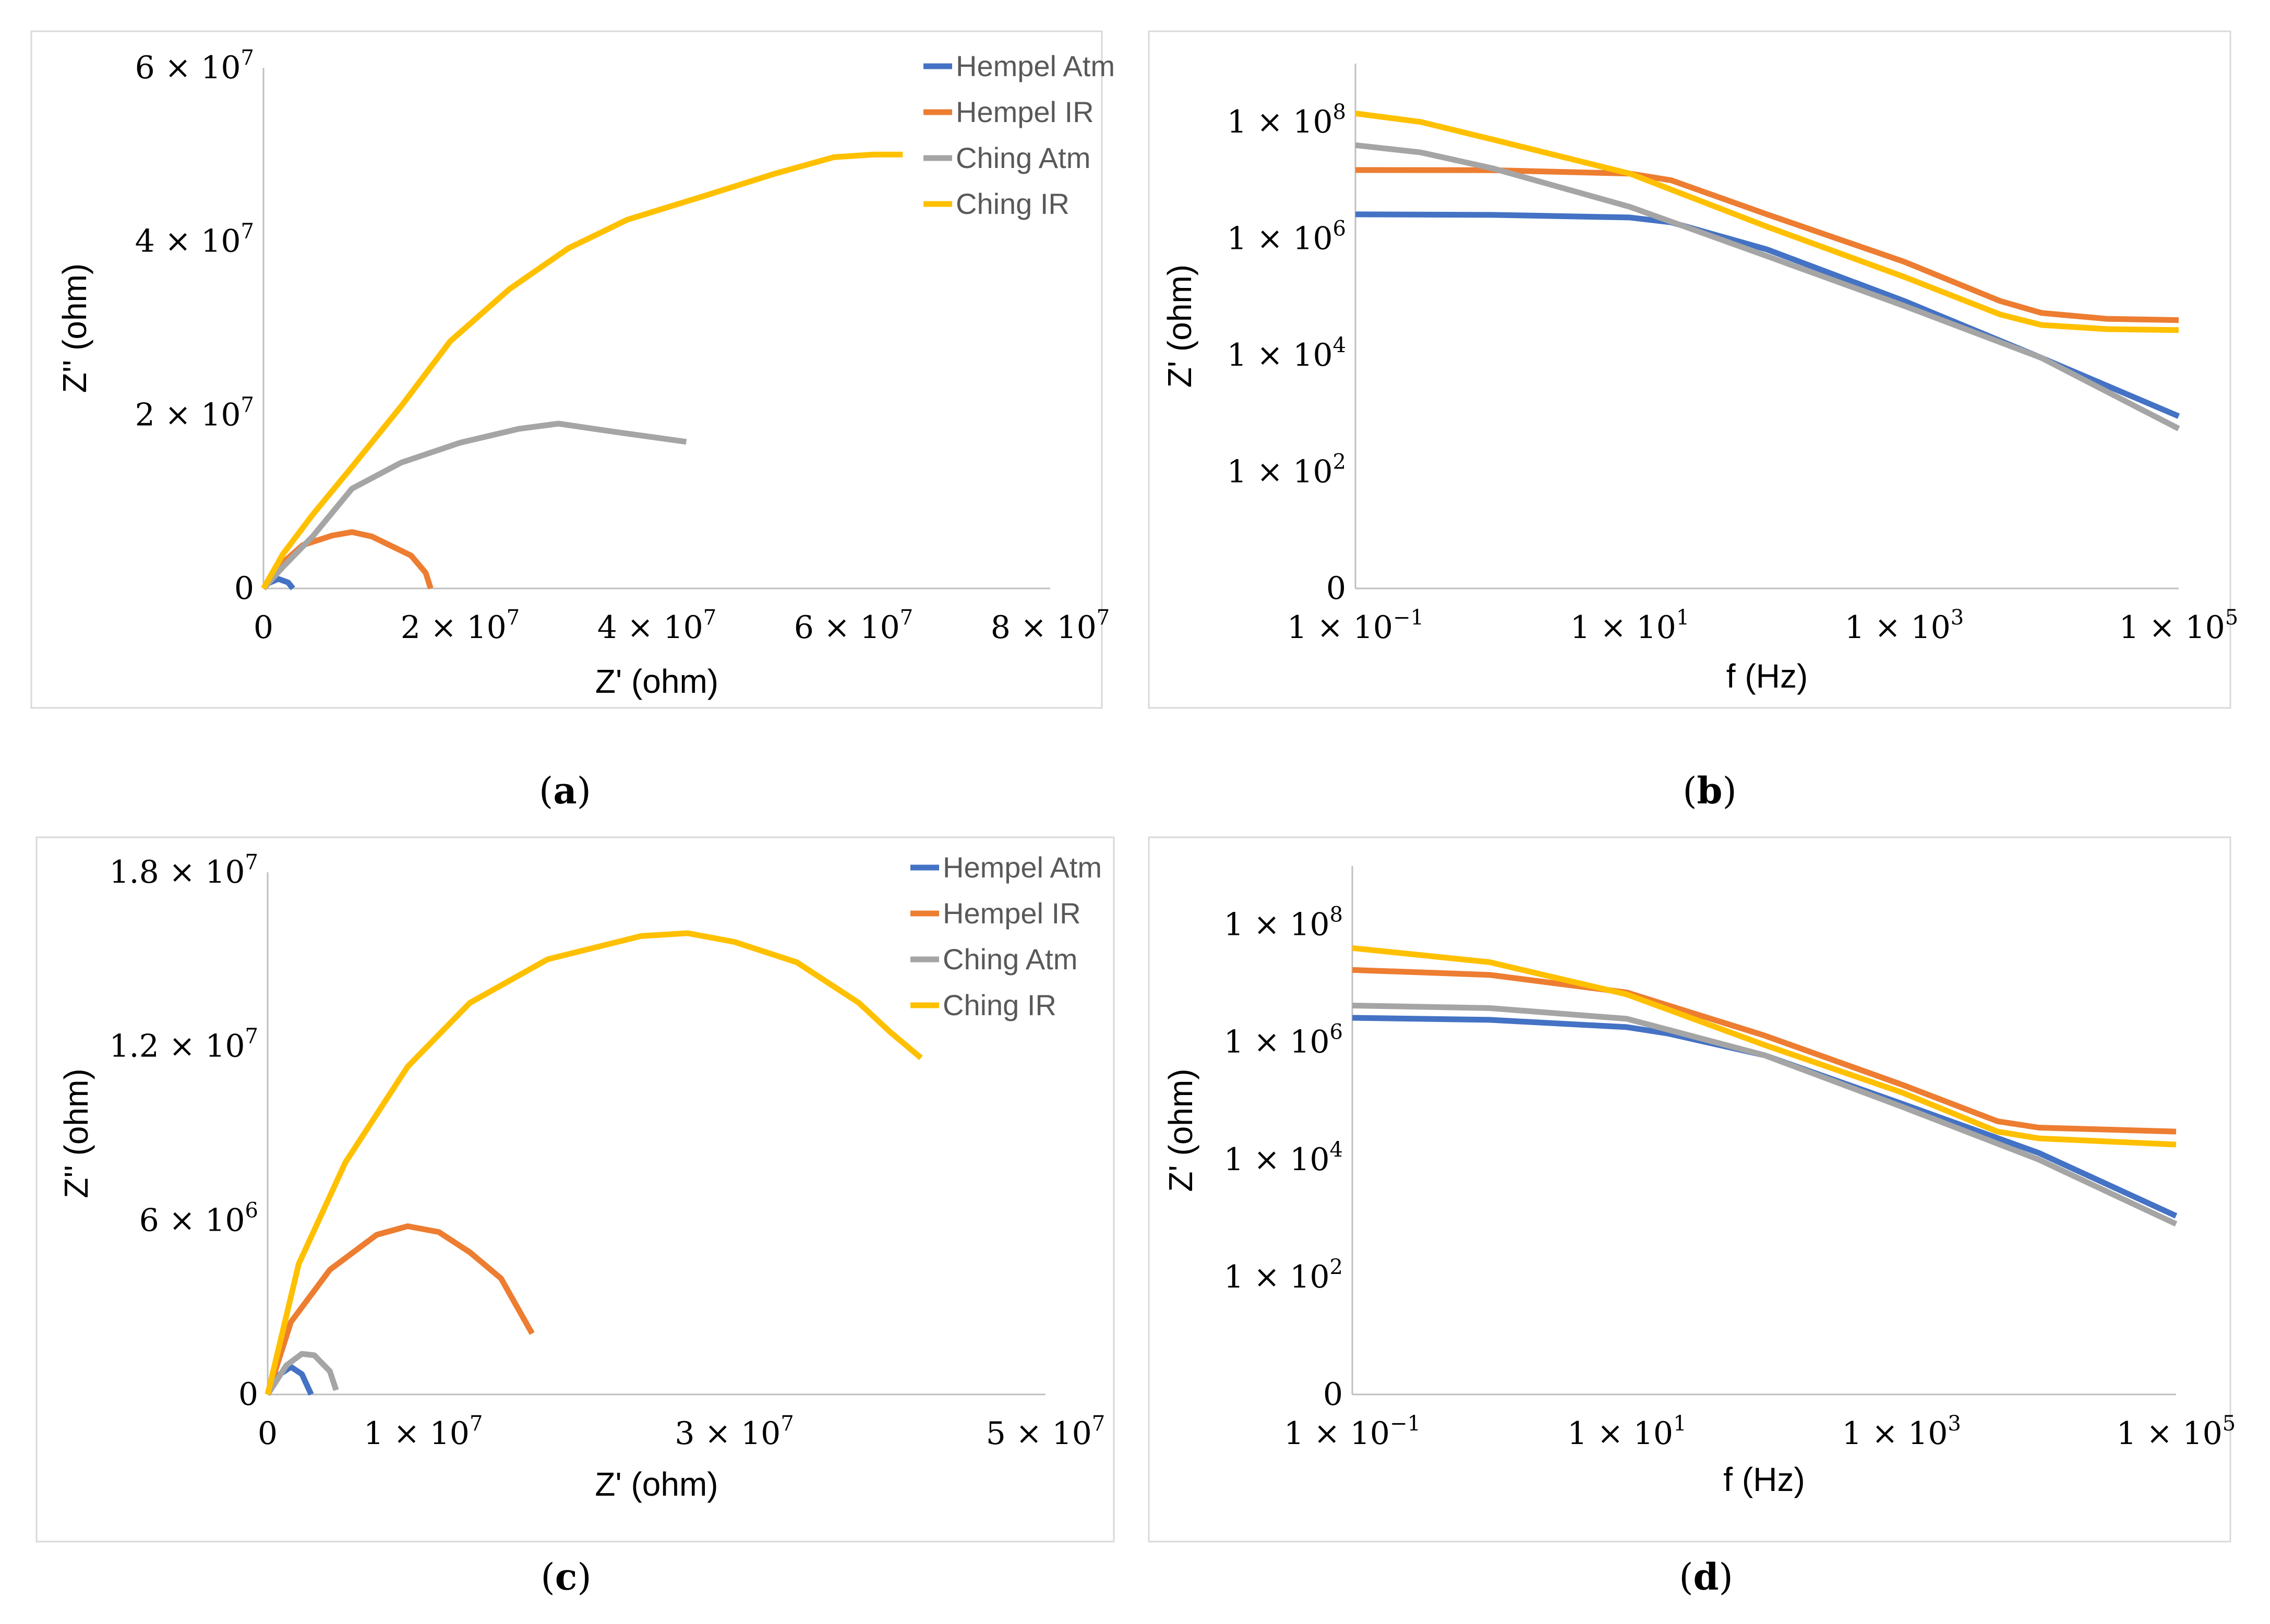  Describe the element at coordinates (566, 1576) in the screenshot. I see `panel-caption: (c)` at that location.